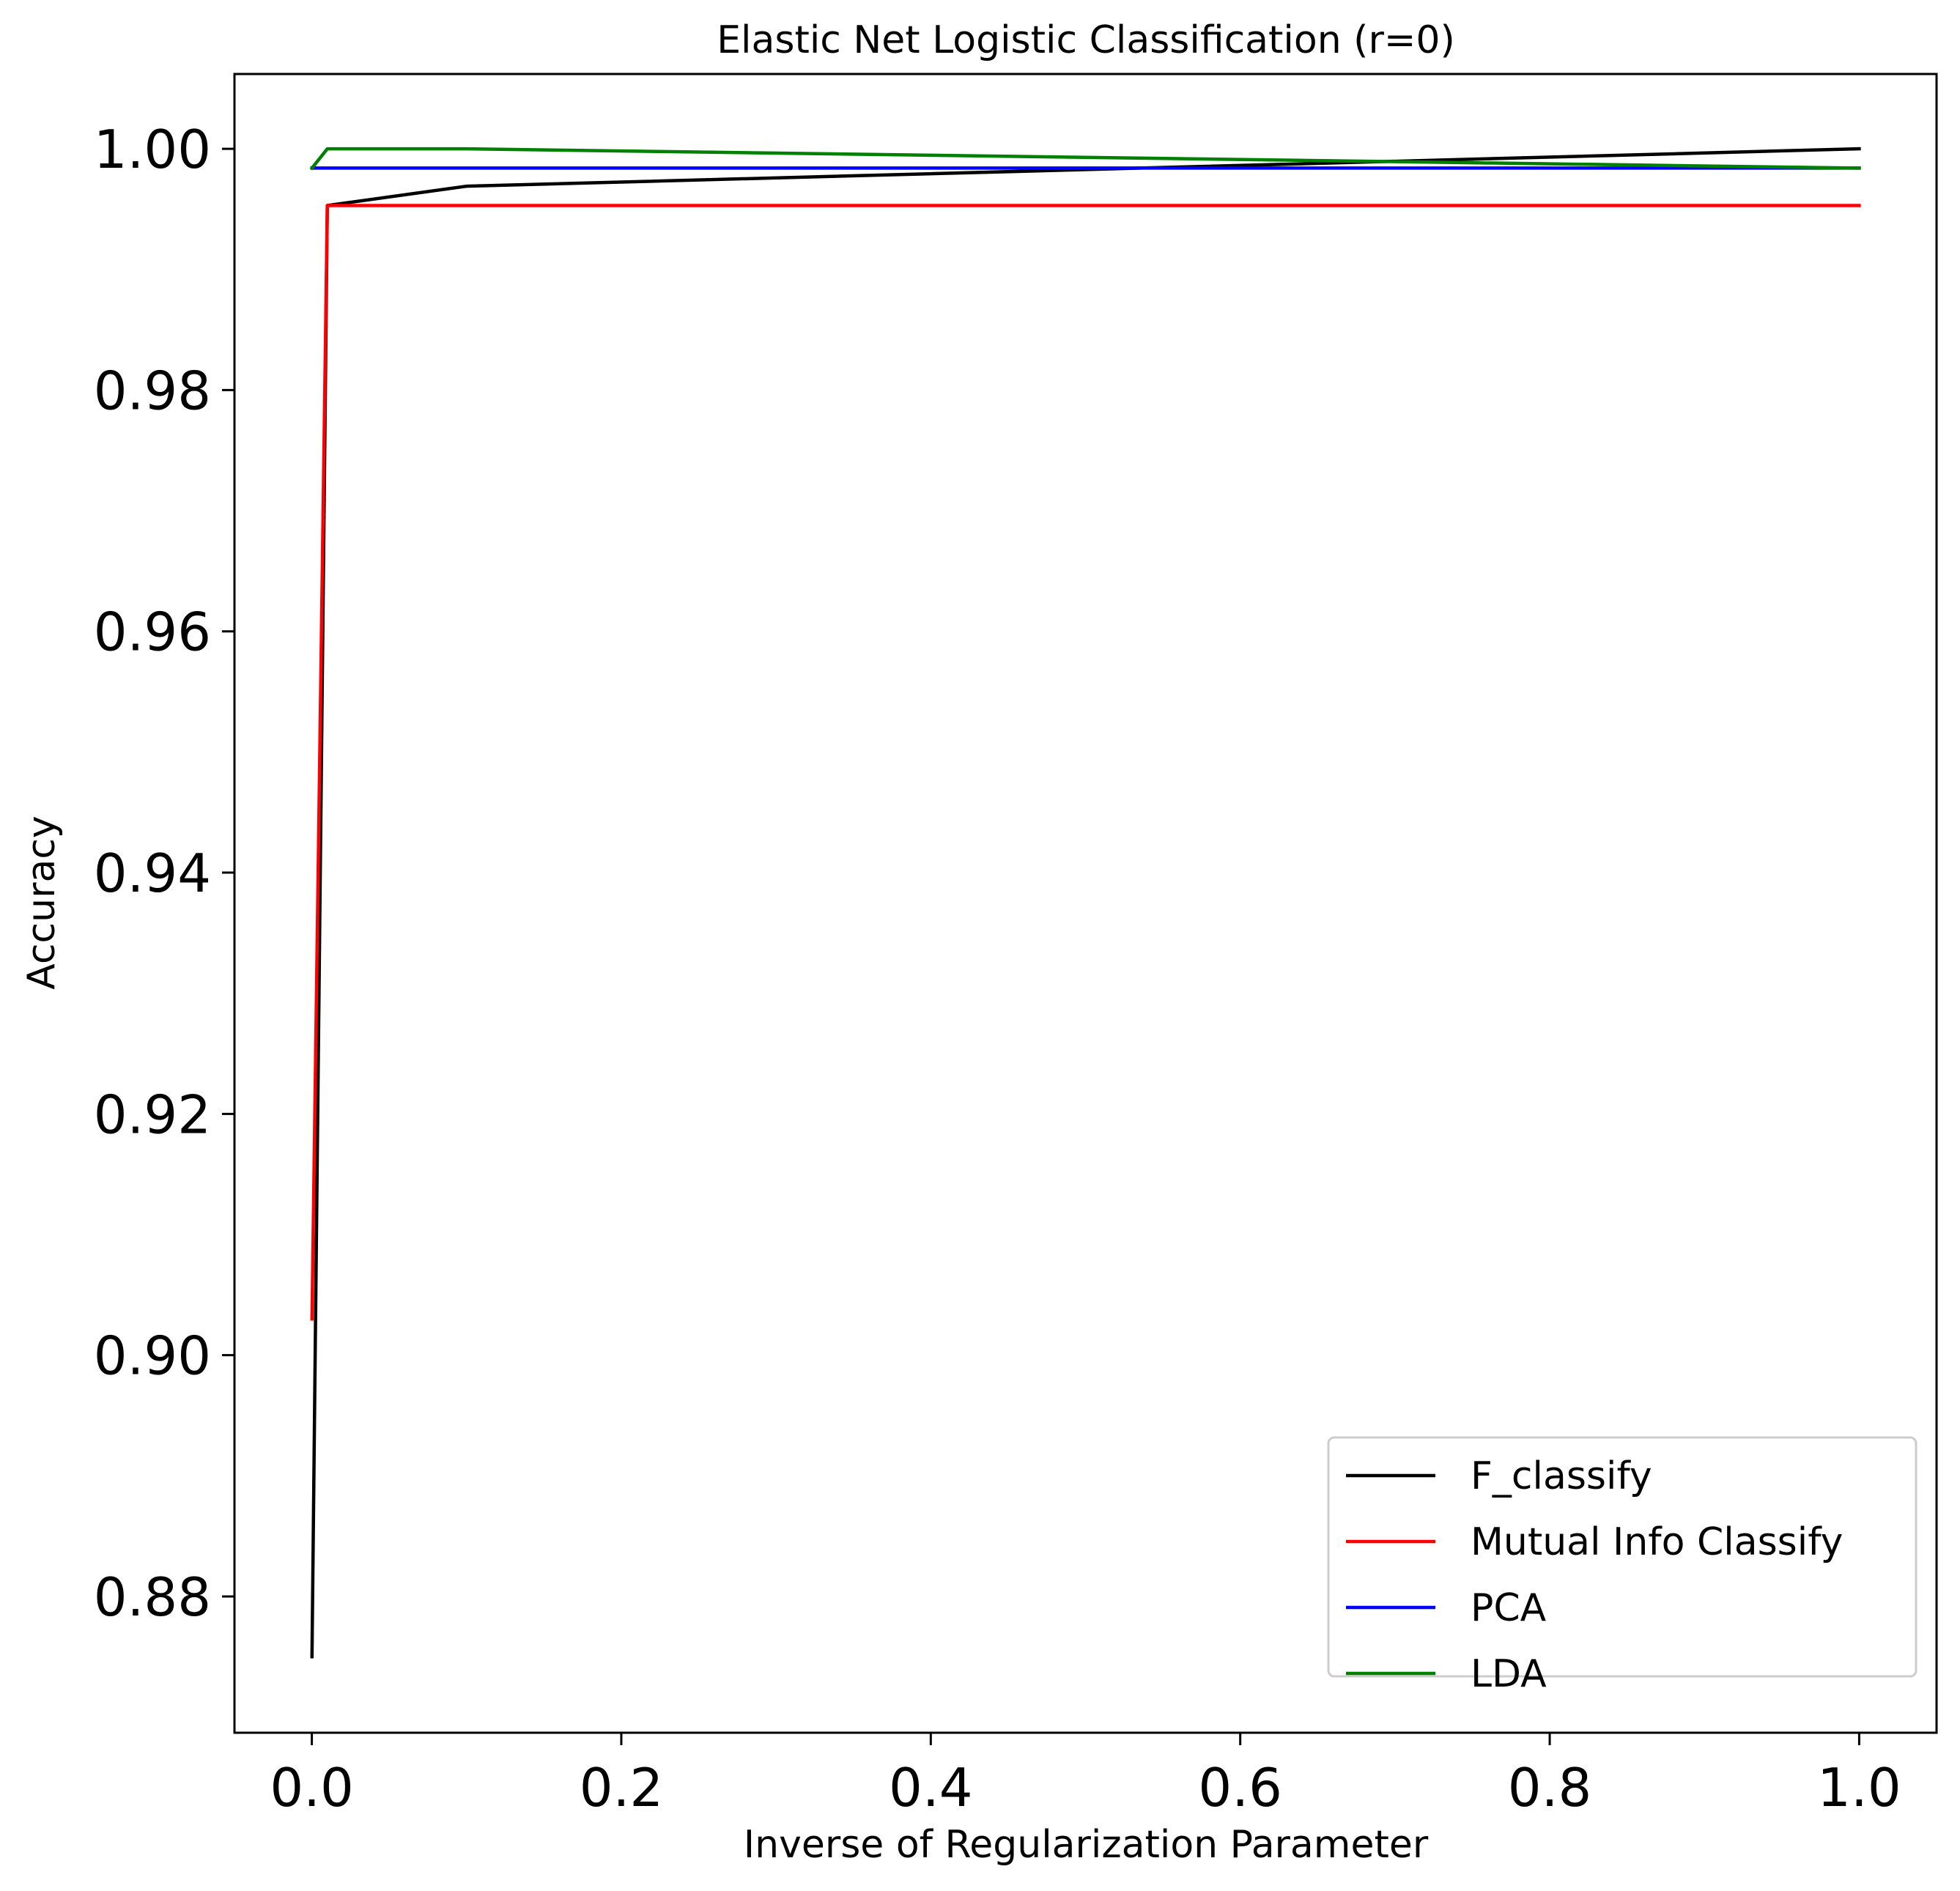 The image size is (1960, 1891). What do you see at coordinates (1509, 1674) in the screenshot?
I see `legend-label-lda: LDA` at bounding box center [1509, 1674].